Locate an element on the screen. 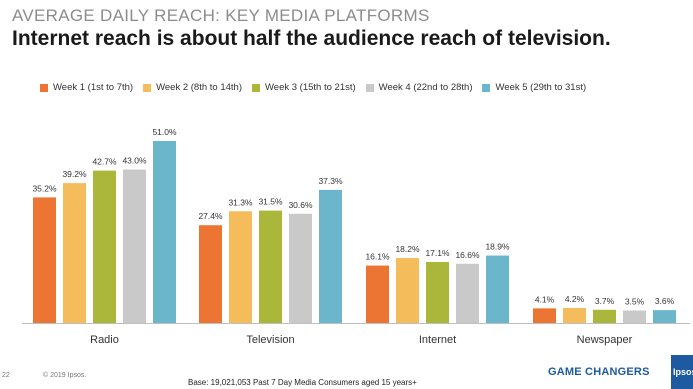 The width and height of the screenshot is (693, 389). data-label: 31.3% is located at coordinates (240, 202).